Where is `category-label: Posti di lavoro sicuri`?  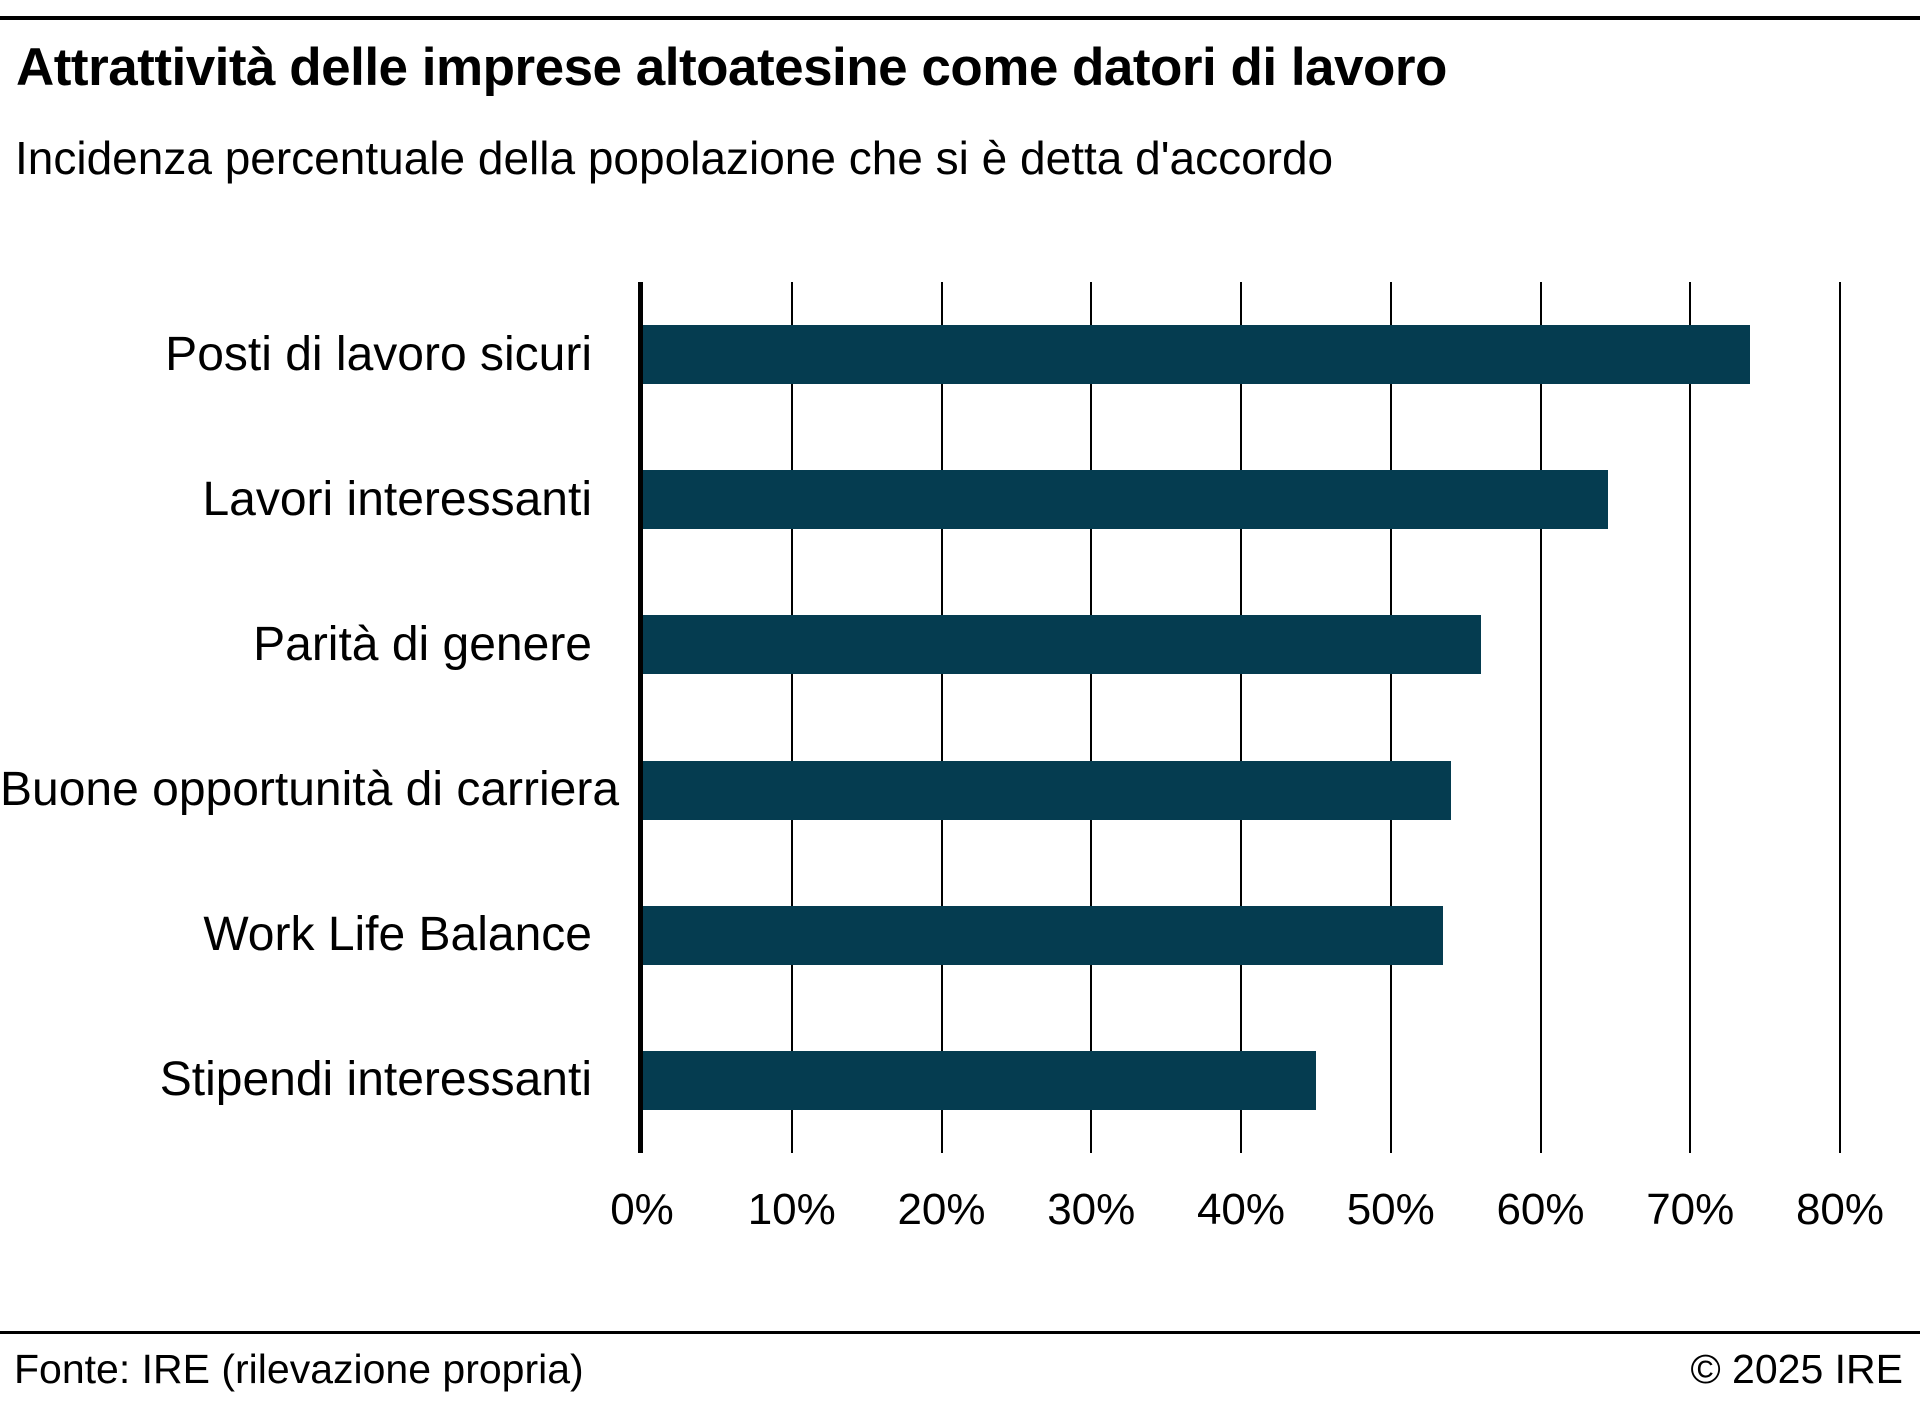
category-label: Posti di lavoro sicuri is located at coordinates (378, 354).